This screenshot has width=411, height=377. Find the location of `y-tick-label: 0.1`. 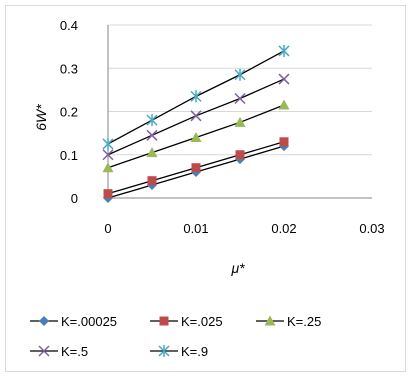

y-tick-label: 0.1 is located at coordinates (69, 155).